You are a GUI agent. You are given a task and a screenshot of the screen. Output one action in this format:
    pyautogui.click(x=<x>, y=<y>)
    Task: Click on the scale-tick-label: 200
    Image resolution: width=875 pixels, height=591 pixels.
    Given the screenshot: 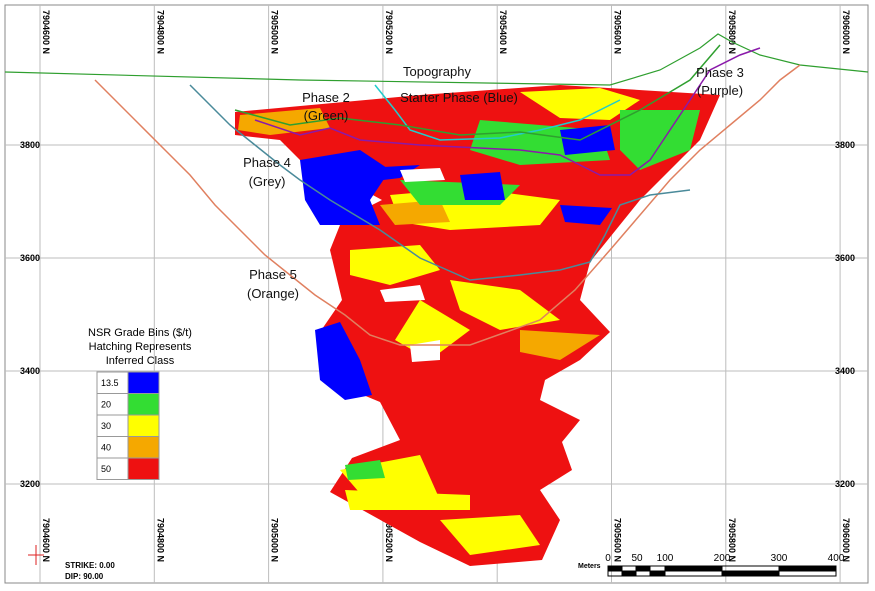 What is the action you would take?
    pyautogui.click(x=722, y=558)
    